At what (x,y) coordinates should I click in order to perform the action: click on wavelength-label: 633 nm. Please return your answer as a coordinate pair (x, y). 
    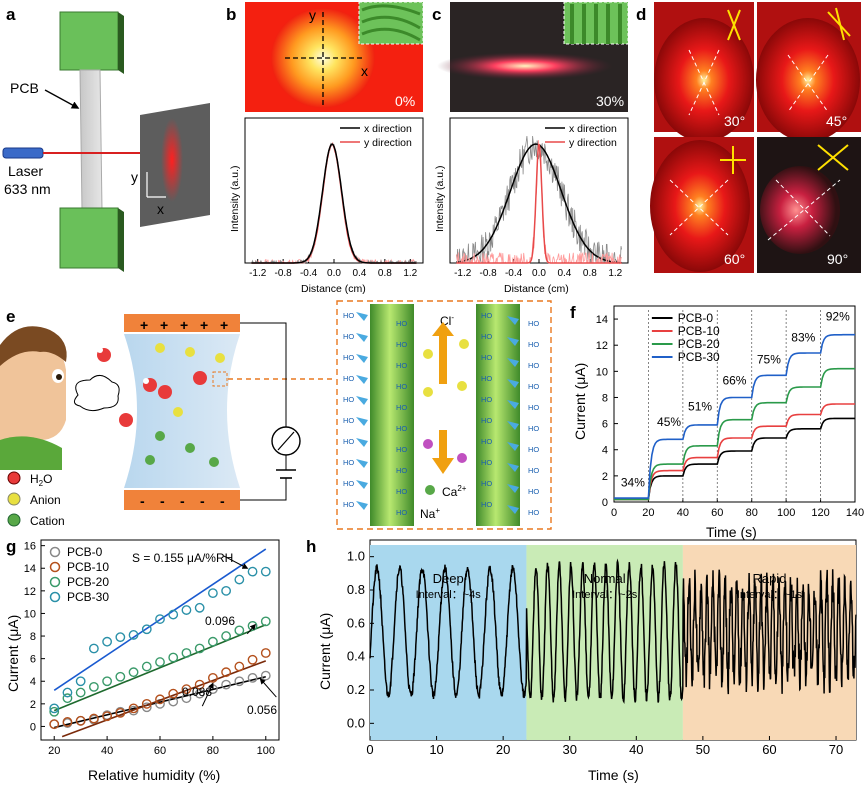
    Looking at the image, I should click on (27, 189).